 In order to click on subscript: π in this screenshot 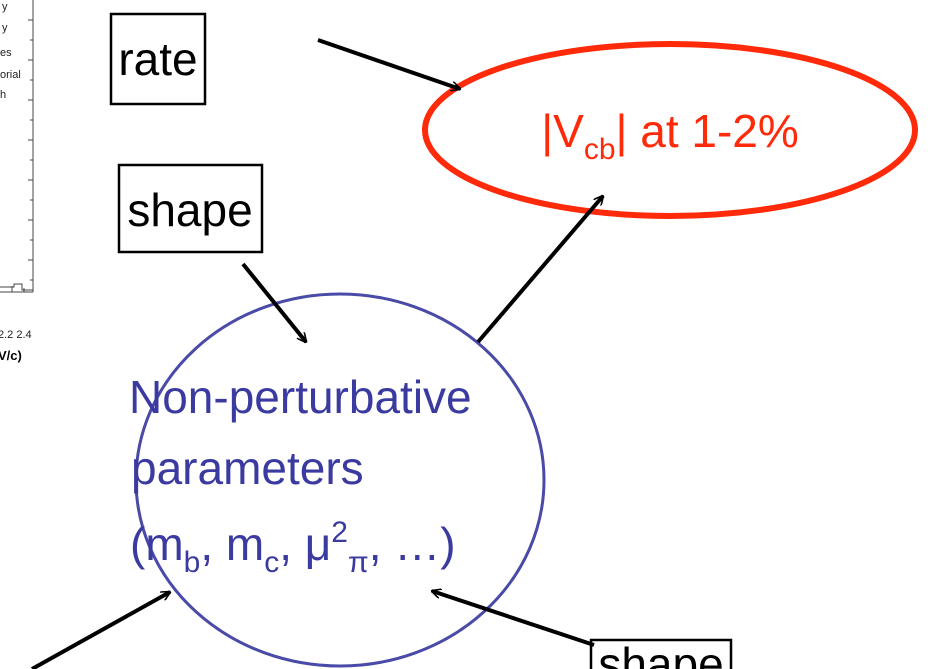, I will do `click(358, 562)`.